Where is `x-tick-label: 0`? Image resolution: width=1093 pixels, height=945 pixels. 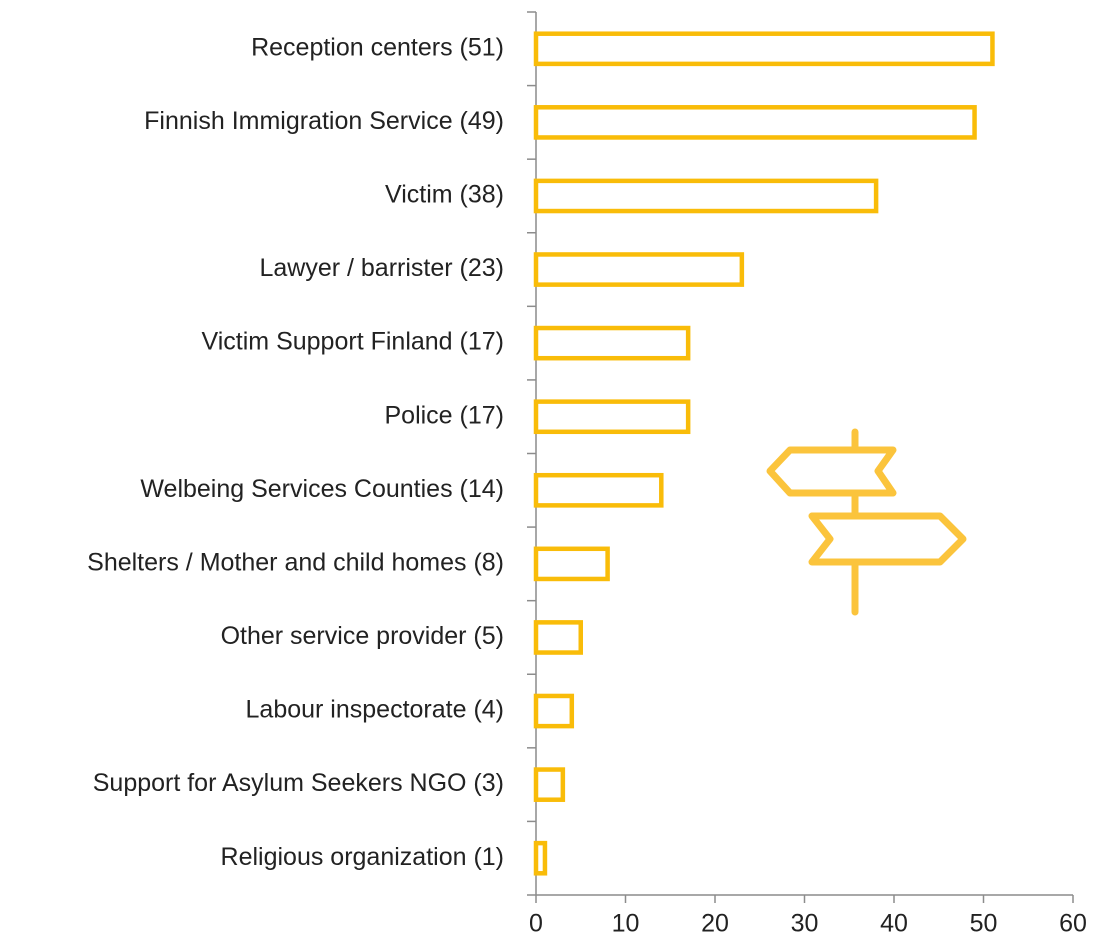
x-tick-label: 0 is located at coordinates (536, 924).